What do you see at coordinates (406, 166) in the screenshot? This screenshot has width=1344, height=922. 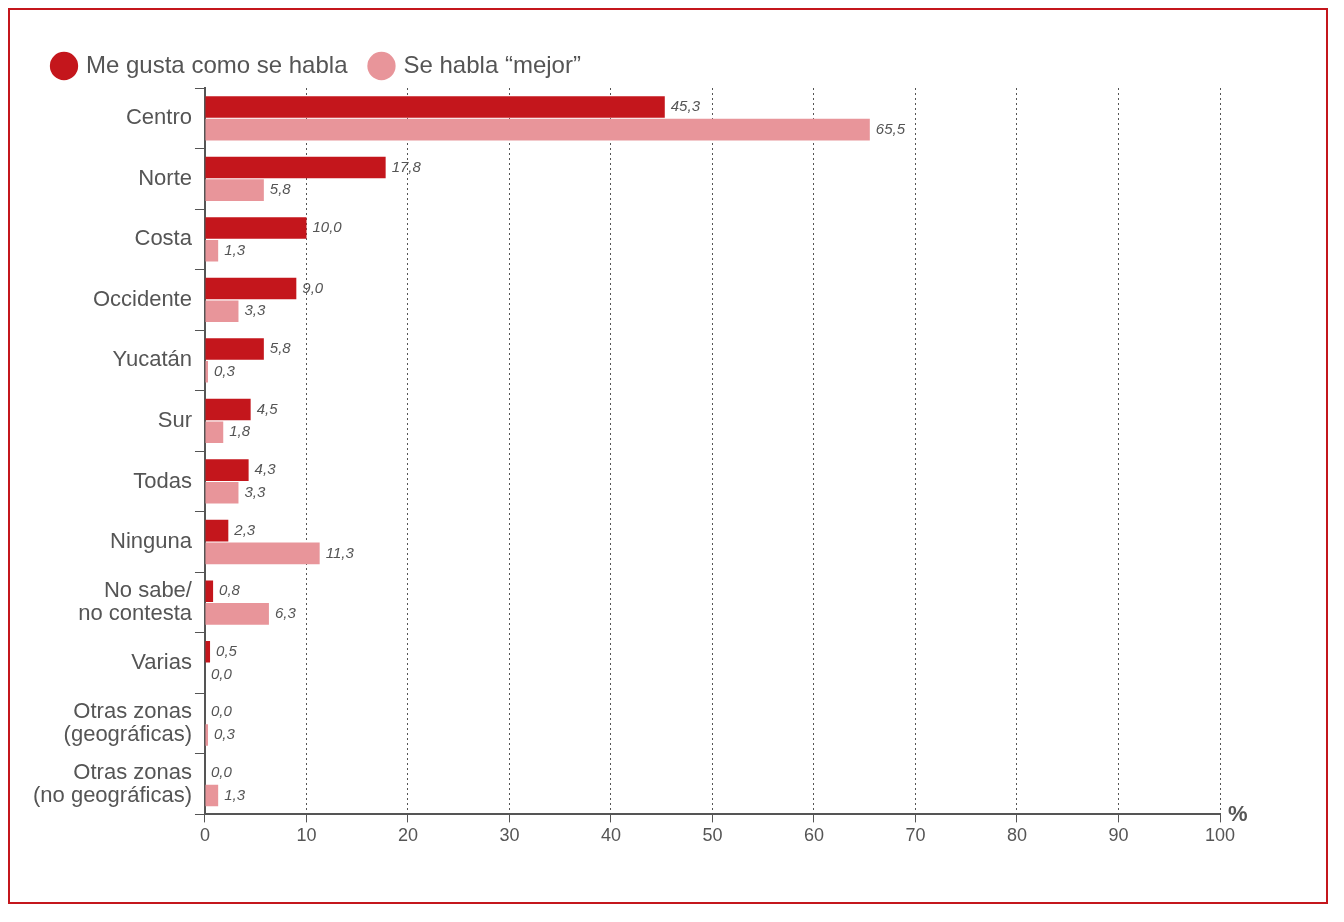 I see `data-label: 17,8` at bounding box center [406, 166].